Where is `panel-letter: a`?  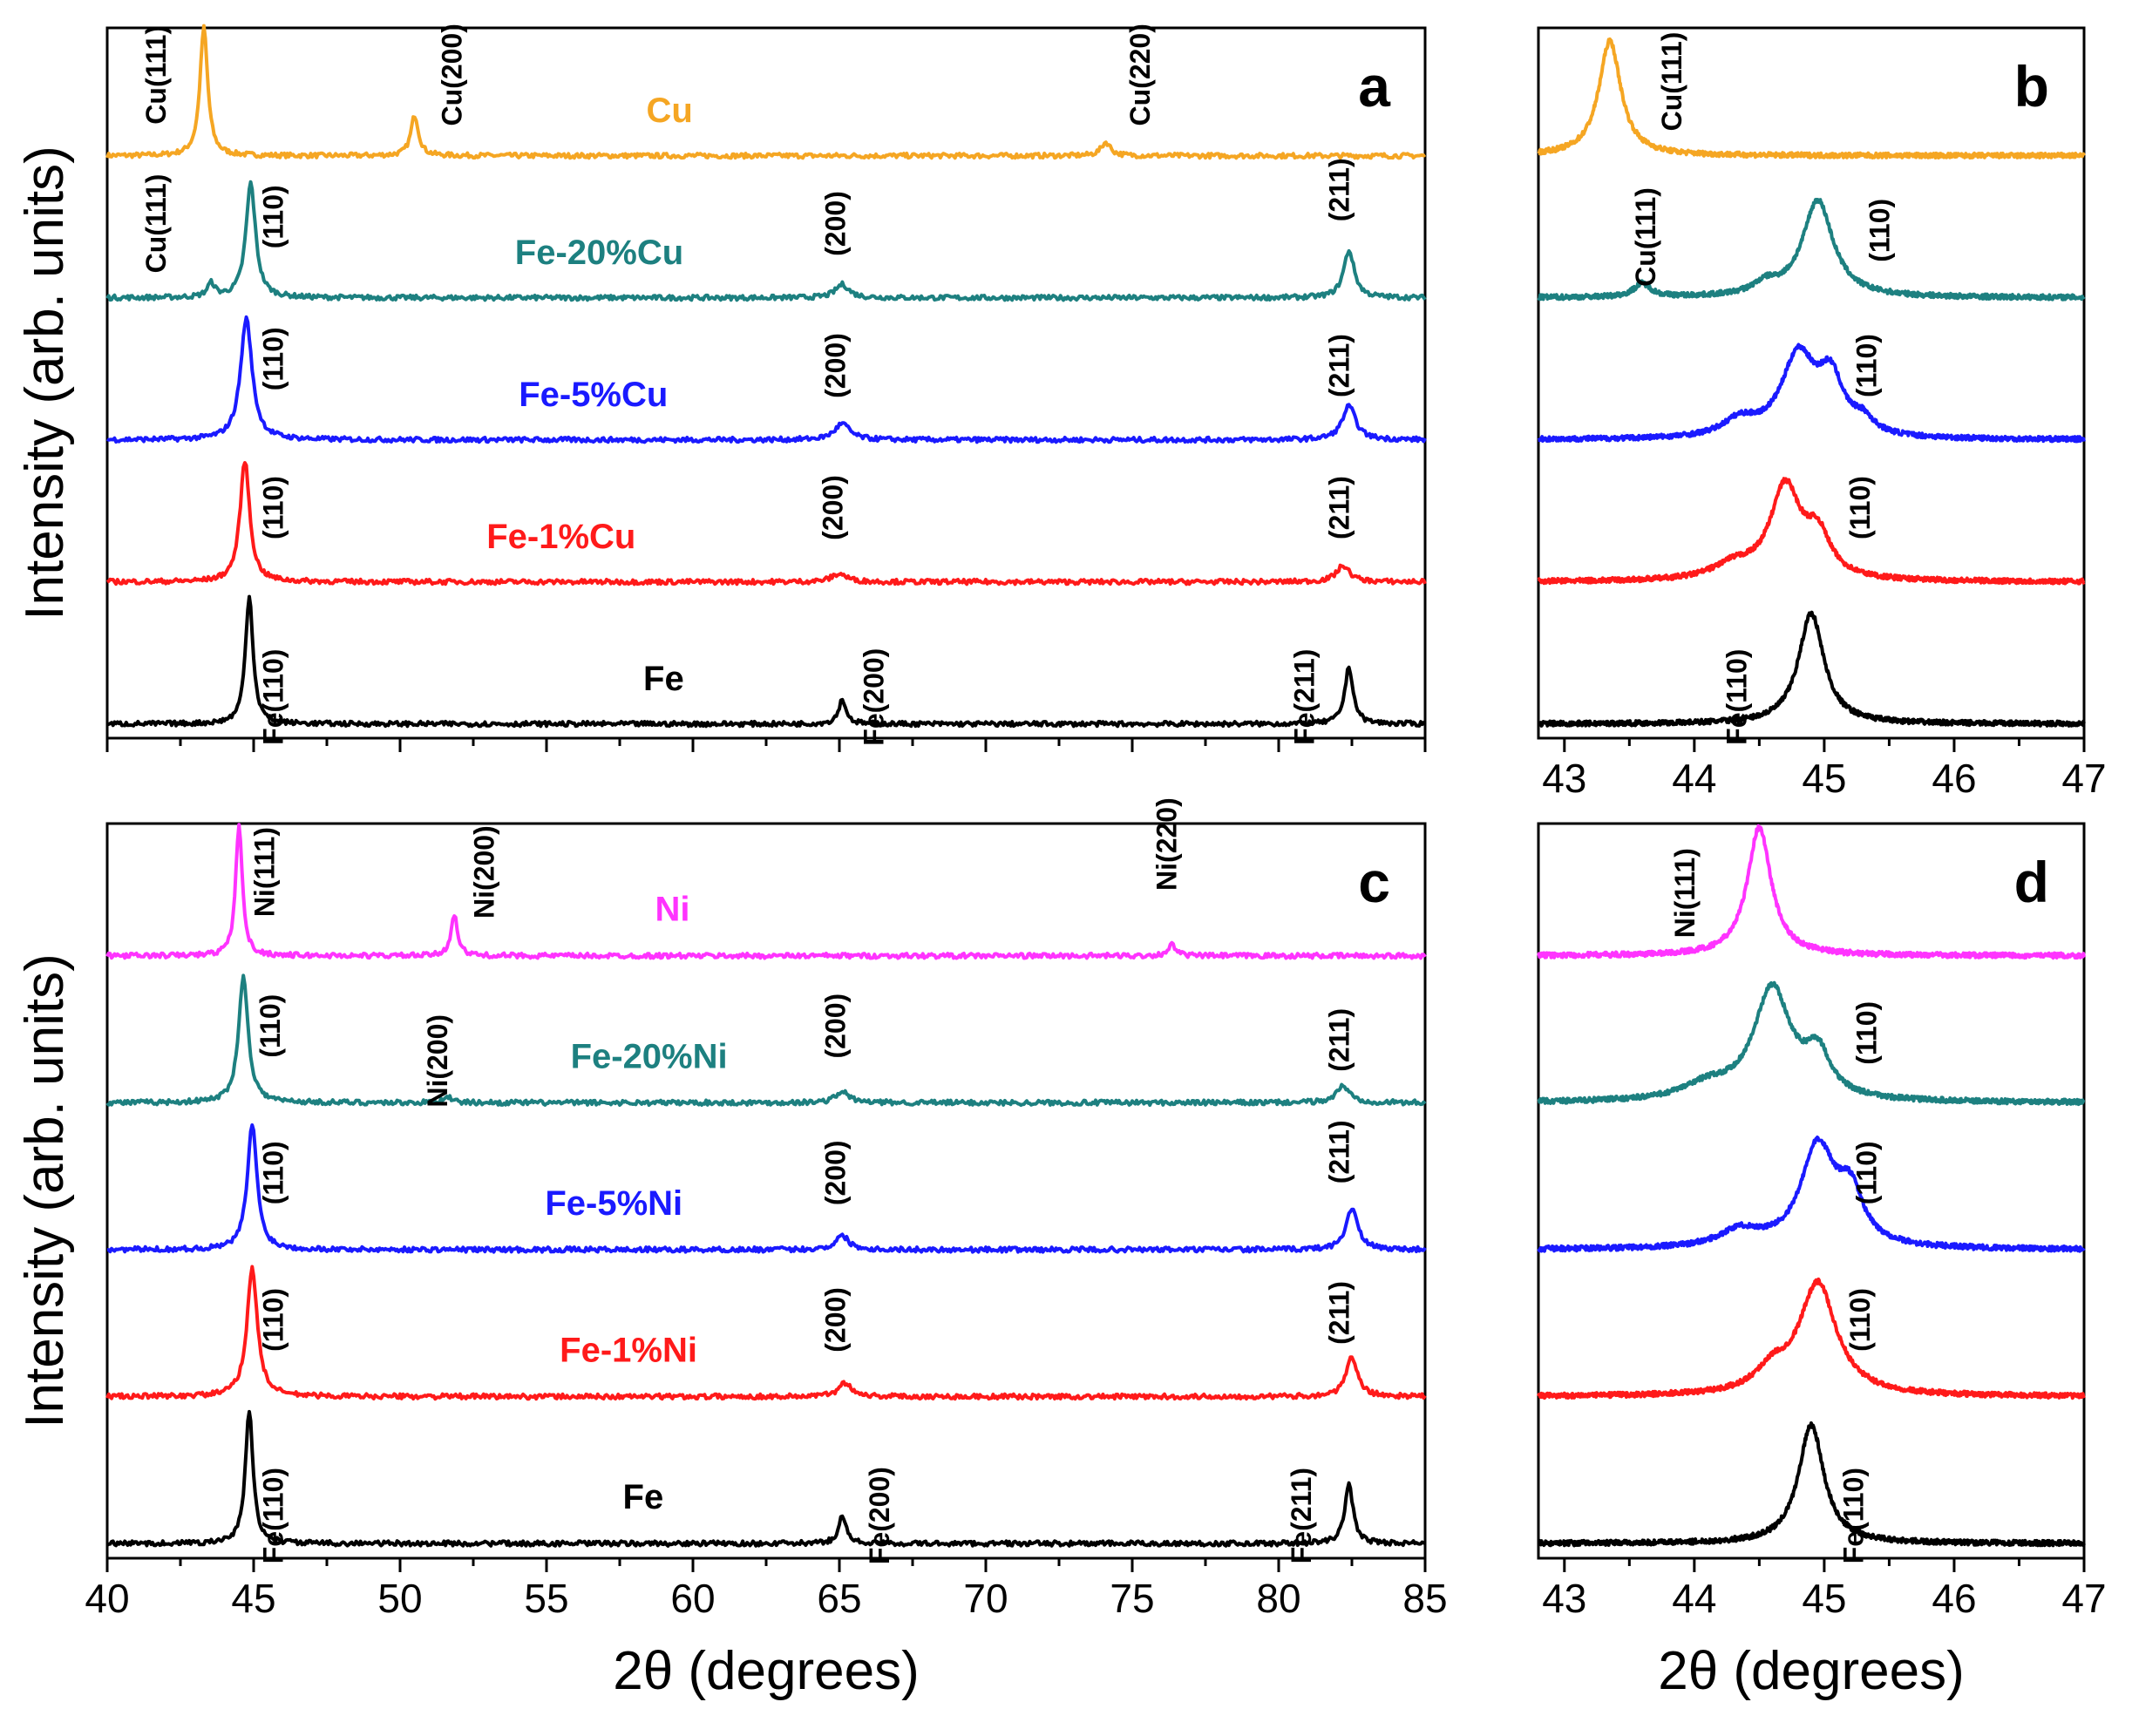
panel-letter: a is located at coordinates (1374, 86).